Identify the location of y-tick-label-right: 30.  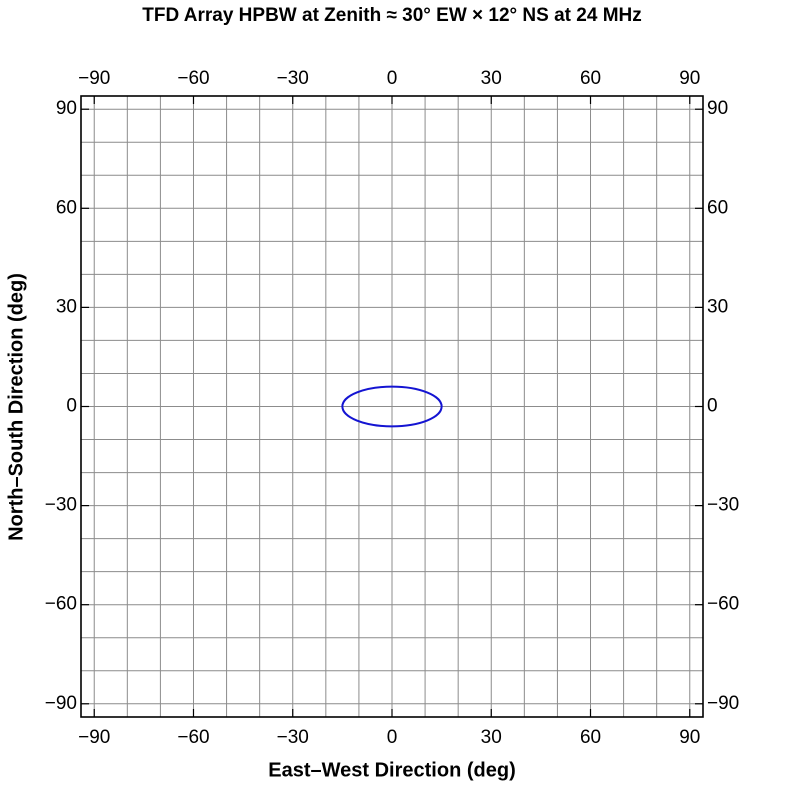
(717, 306).